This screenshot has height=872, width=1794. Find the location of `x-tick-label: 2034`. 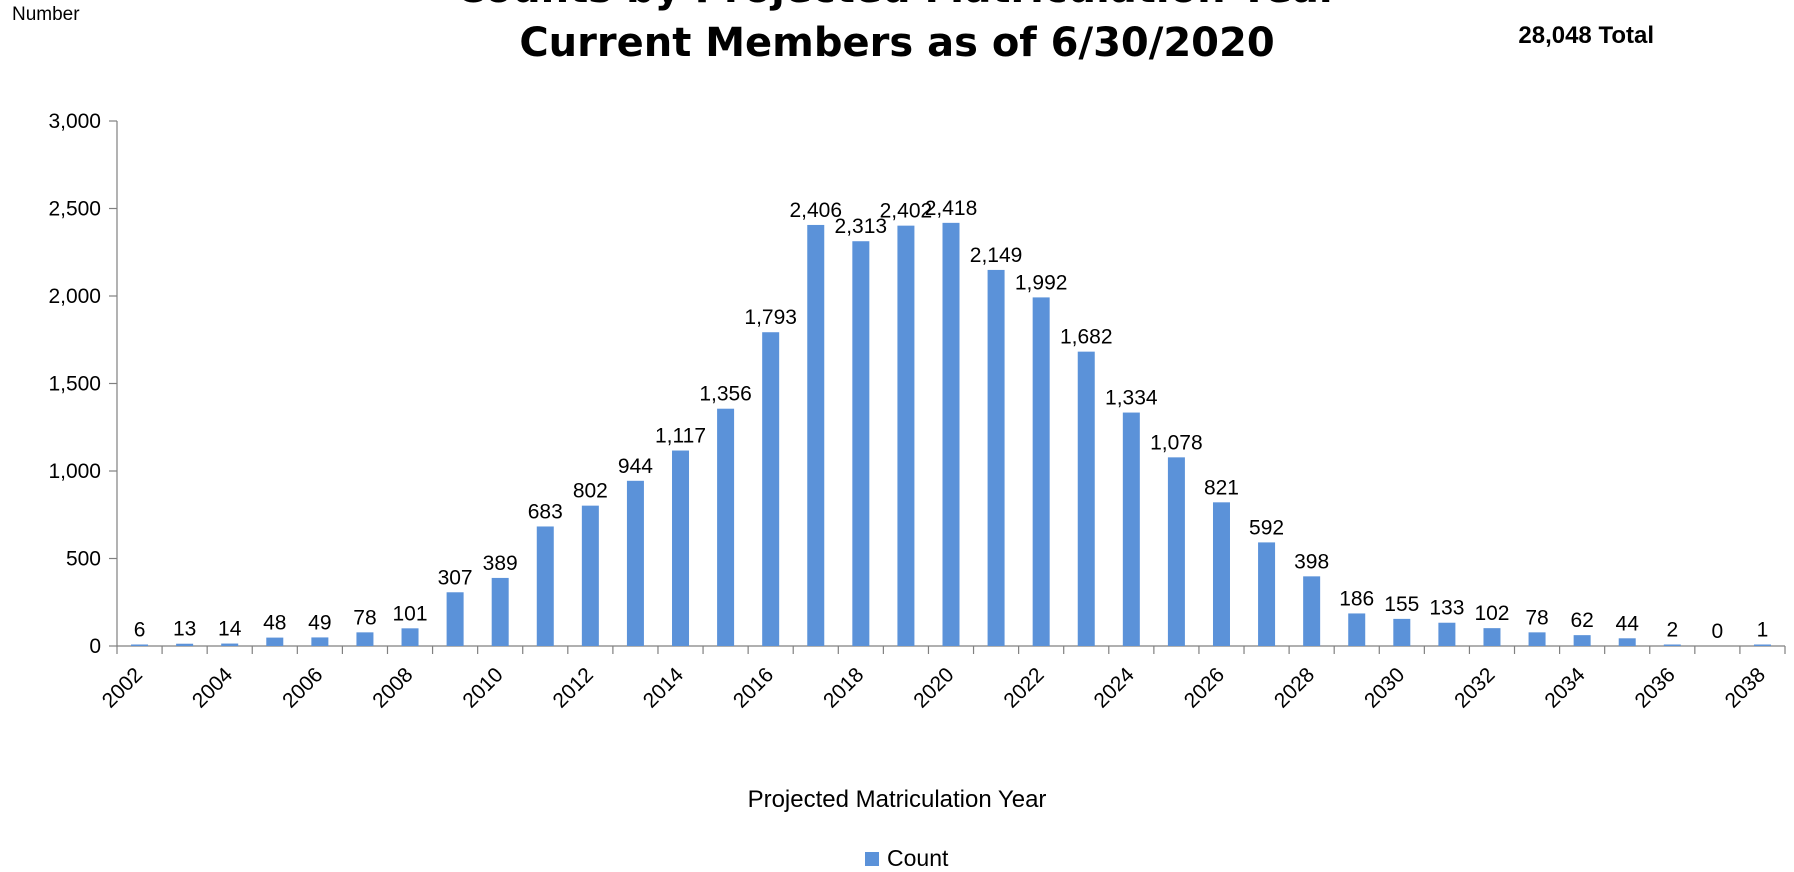

x-tick-label: 2034 is located at coordinates (1565, 688).